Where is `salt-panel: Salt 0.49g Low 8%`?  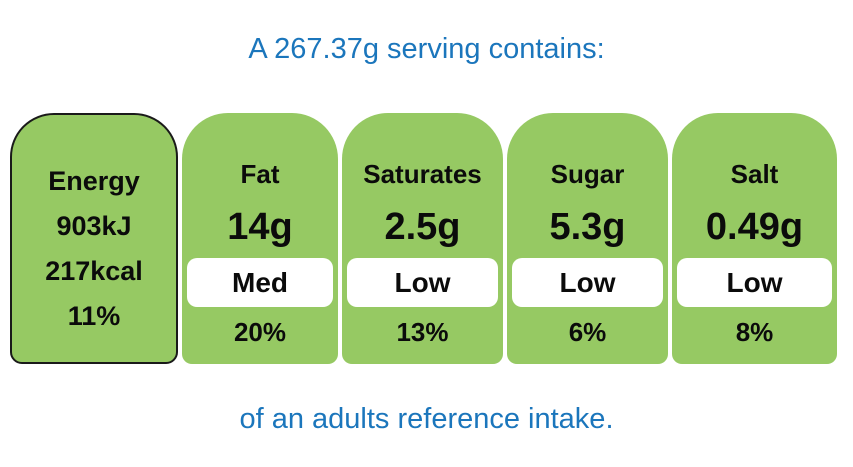
salt-panel: Salt 0.49g Low 8% is located at coordinates (754, 238).